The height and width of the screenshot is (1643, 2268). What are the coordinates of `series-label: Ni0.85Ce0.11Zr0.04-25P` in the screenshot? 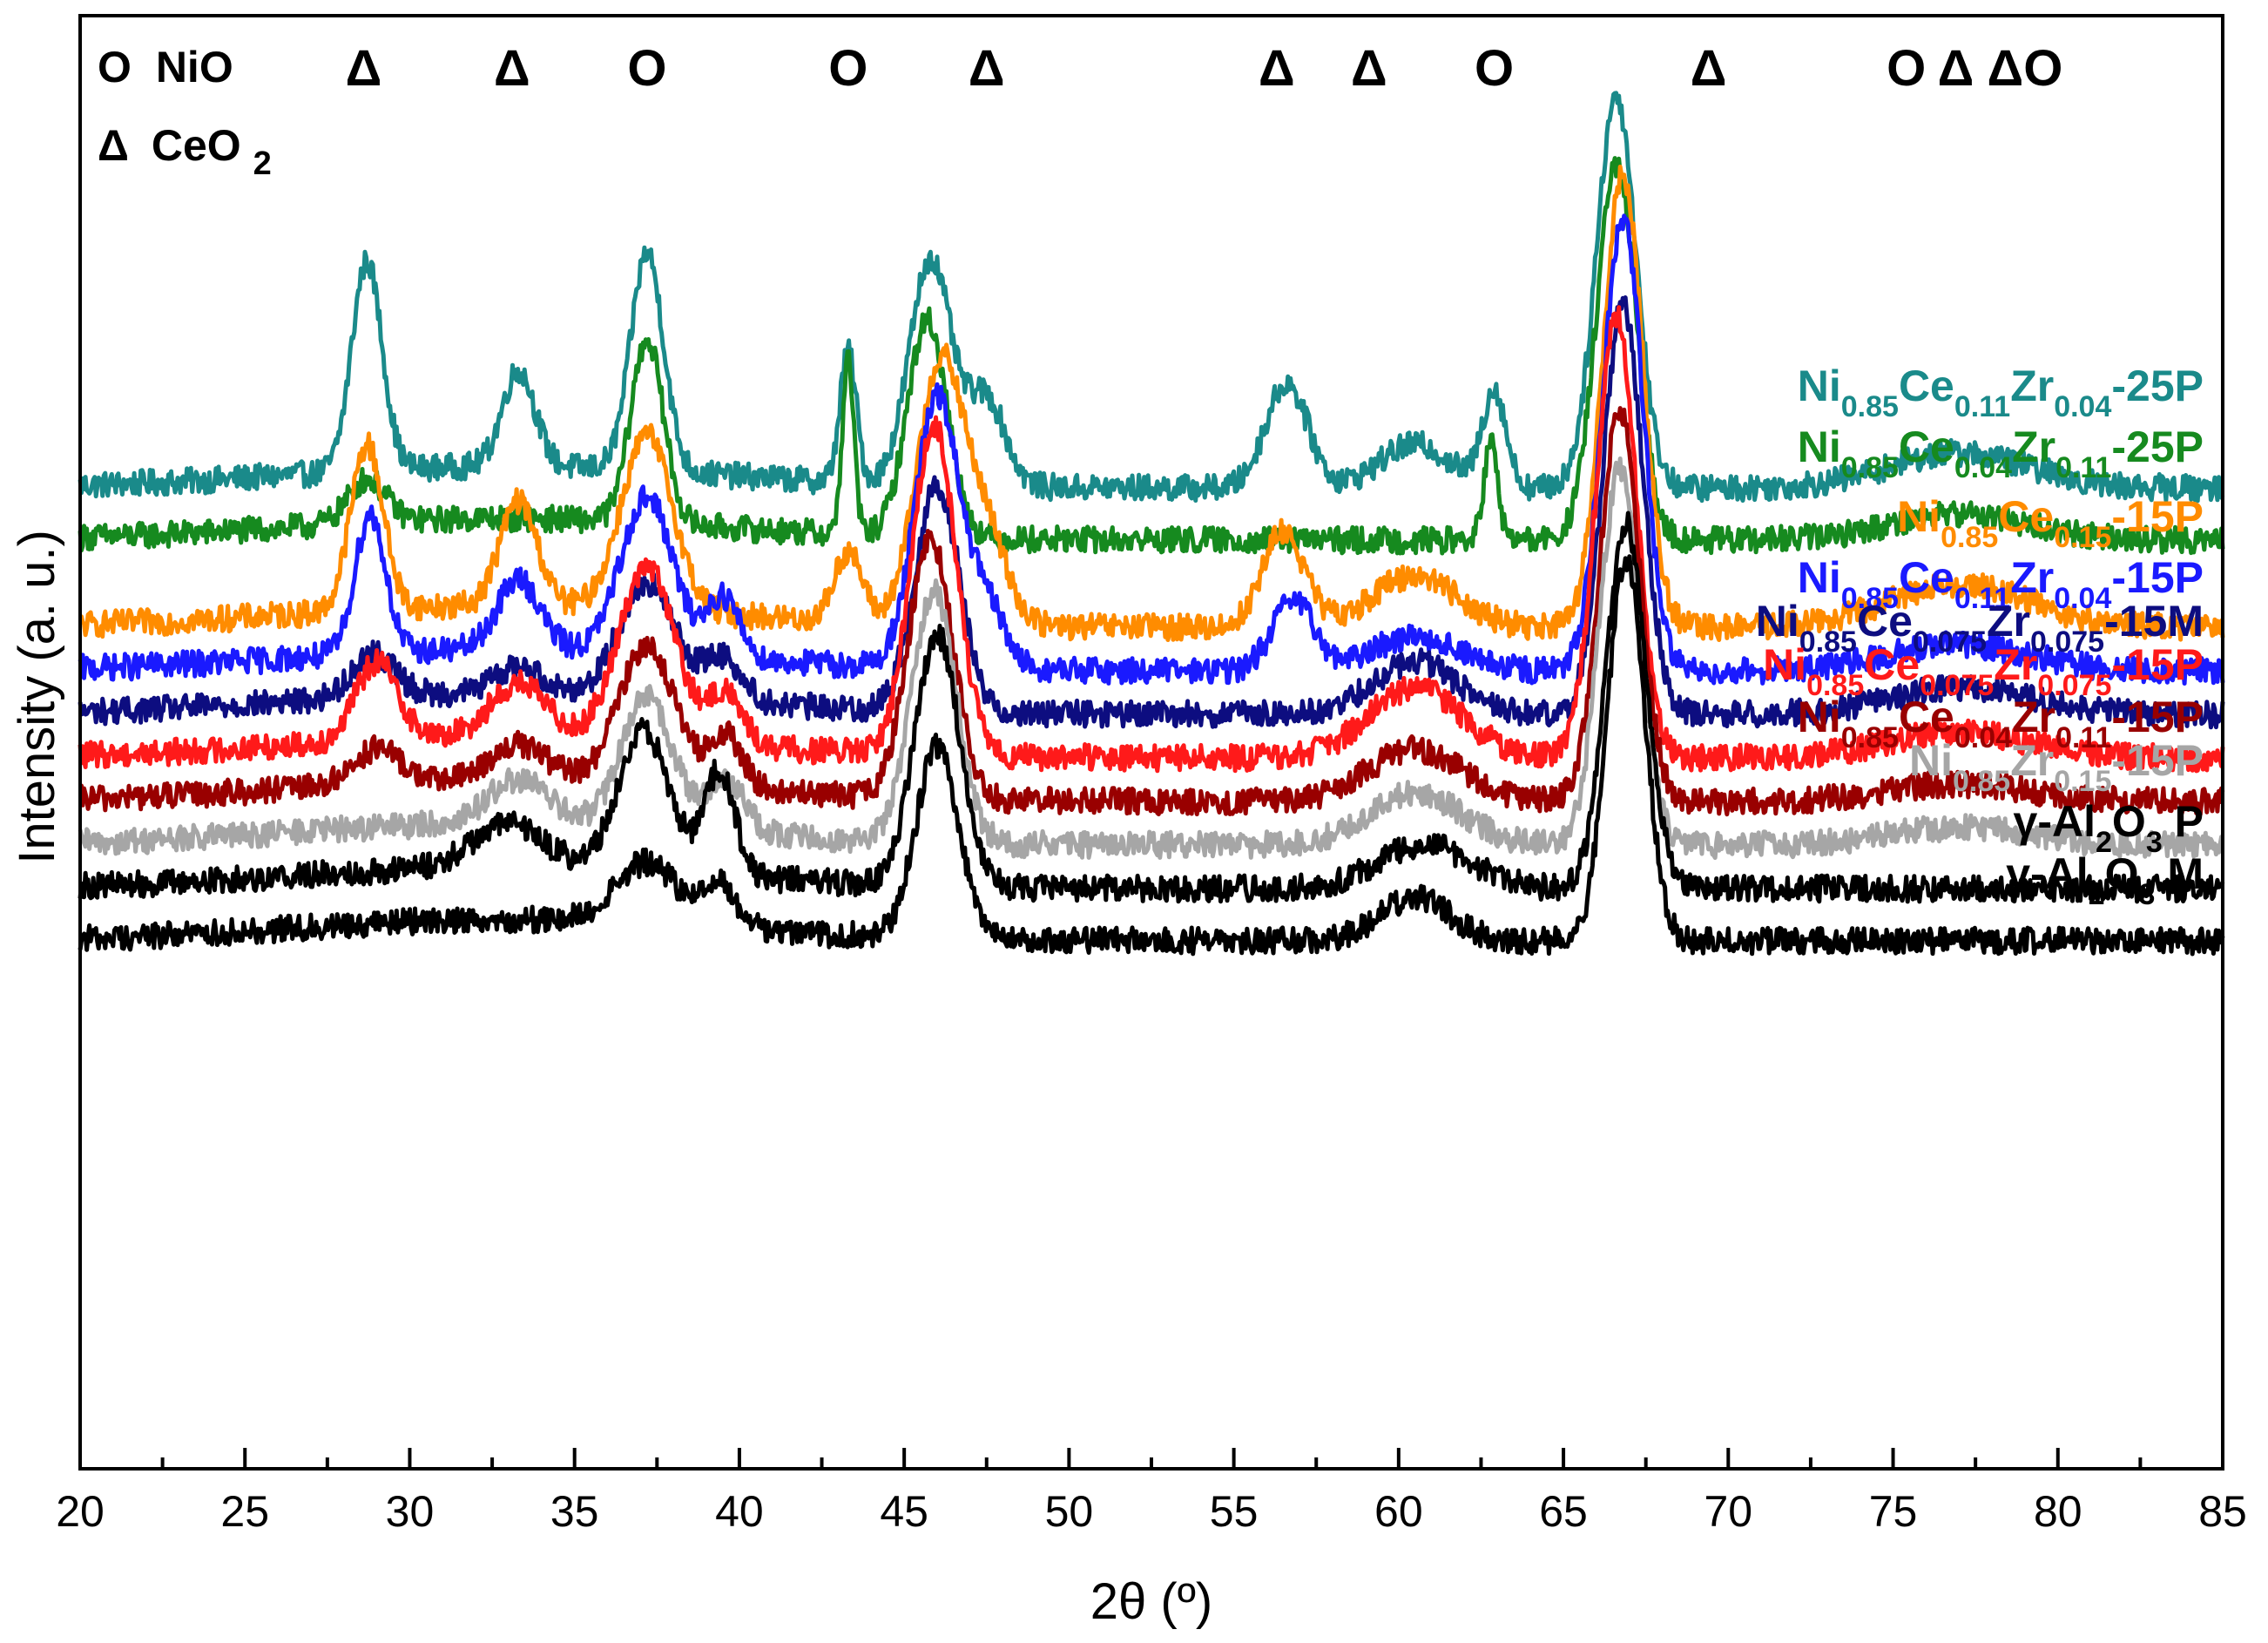 It's located at (2001, 393).